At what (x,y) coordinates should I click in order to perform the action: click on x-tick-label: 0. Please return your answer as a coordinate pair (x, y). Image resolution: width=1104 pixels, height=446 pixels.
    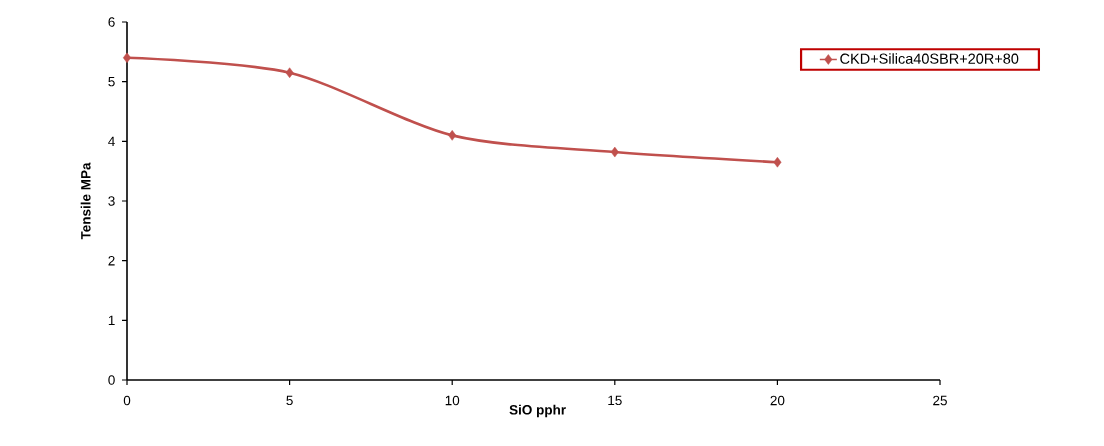
    Looking at the image, I should click on (127, 400).